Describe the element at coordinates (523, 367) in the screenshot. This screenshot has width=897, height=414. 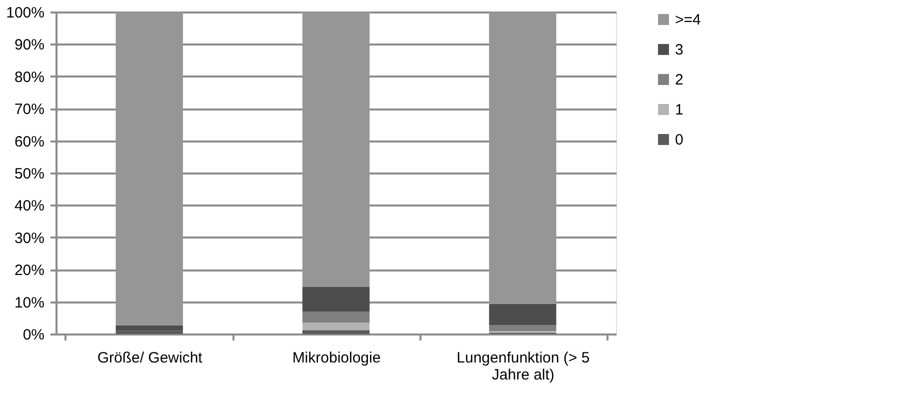
I see `x-tick-label: Lungenfunktion (> 5 Jahre alt)` at that location.